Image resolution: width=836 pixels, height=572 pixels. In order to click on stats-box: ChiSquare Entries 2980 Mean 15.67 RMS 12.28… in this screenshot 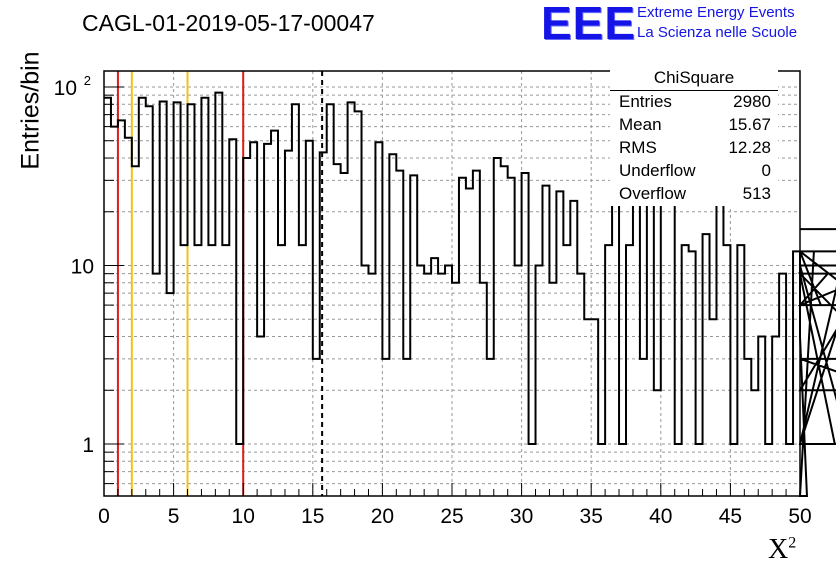, I will do `click(694, 137)`.